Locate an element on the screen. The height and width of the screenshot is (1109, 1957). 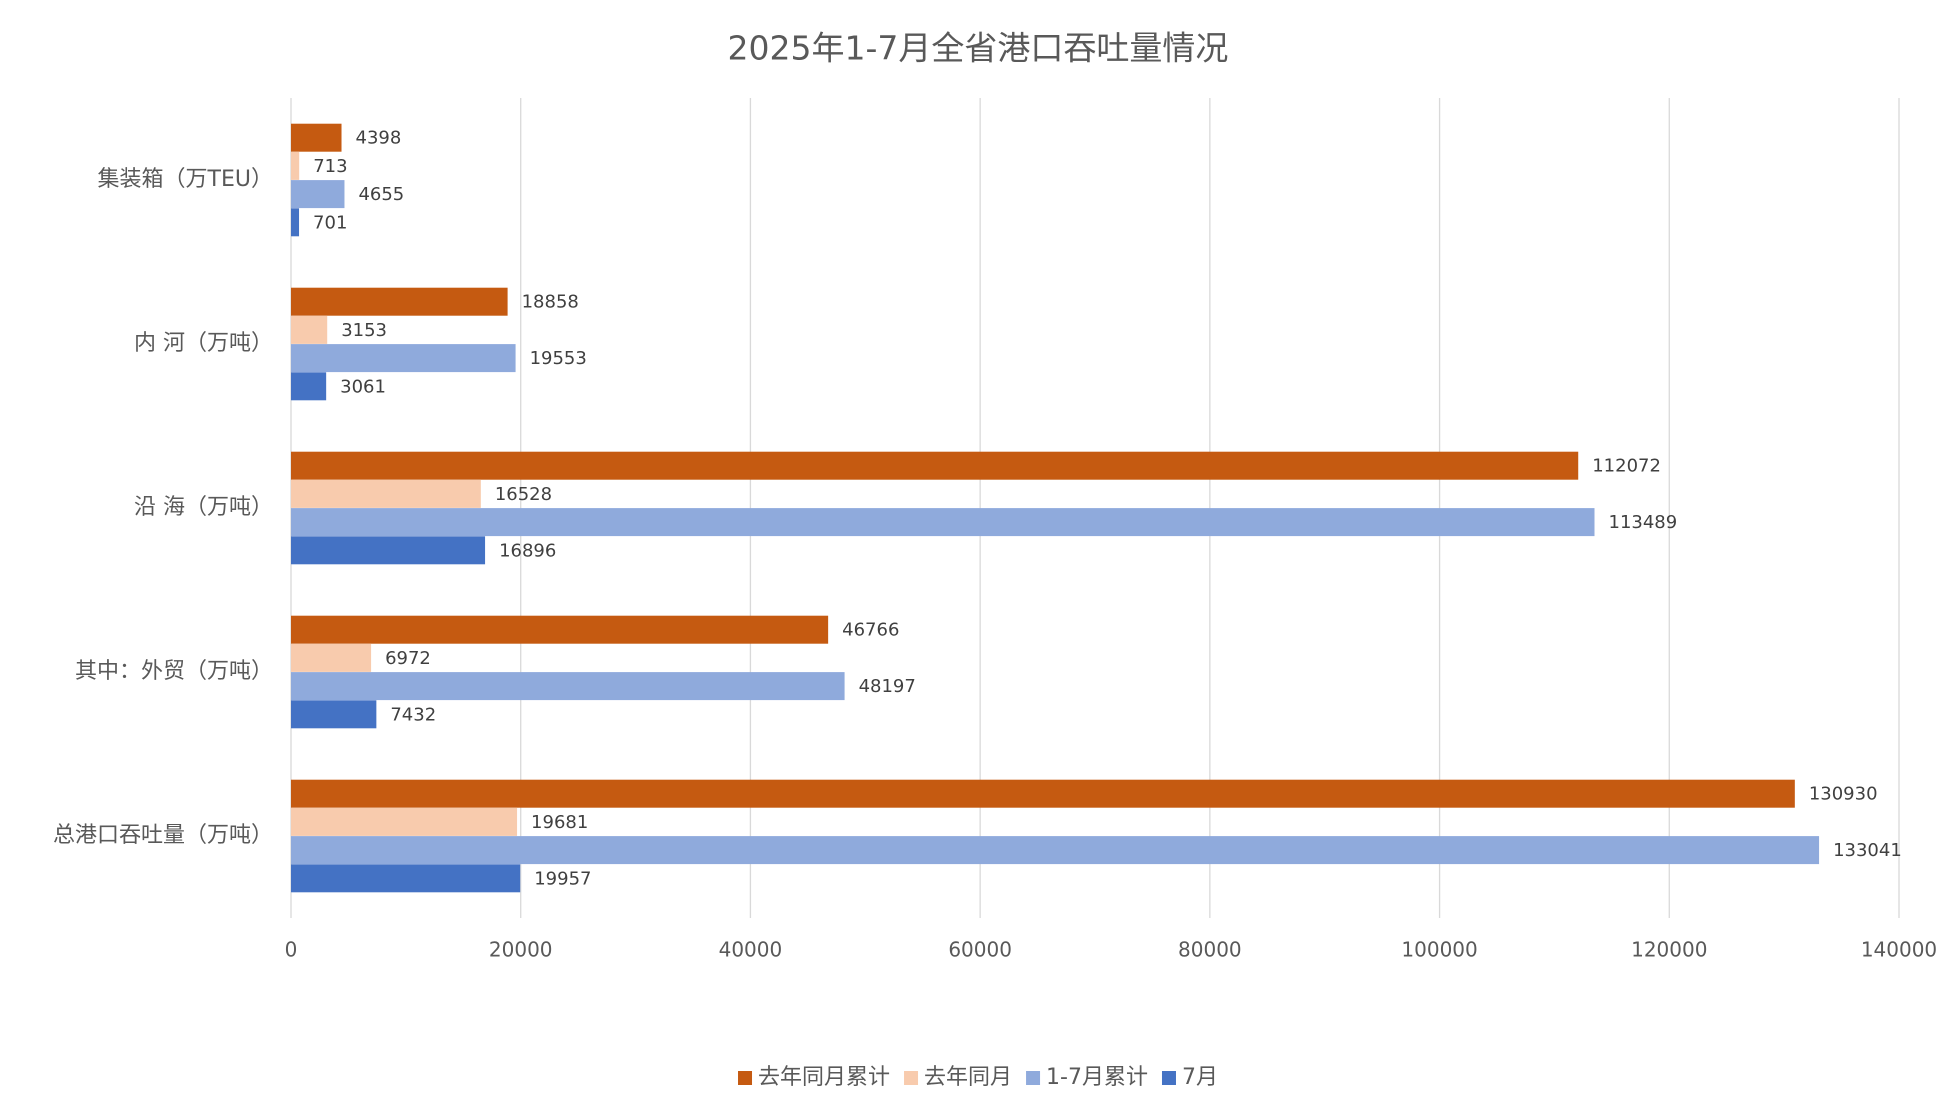
data-label: 19553 is located at coordinates (558, 358).